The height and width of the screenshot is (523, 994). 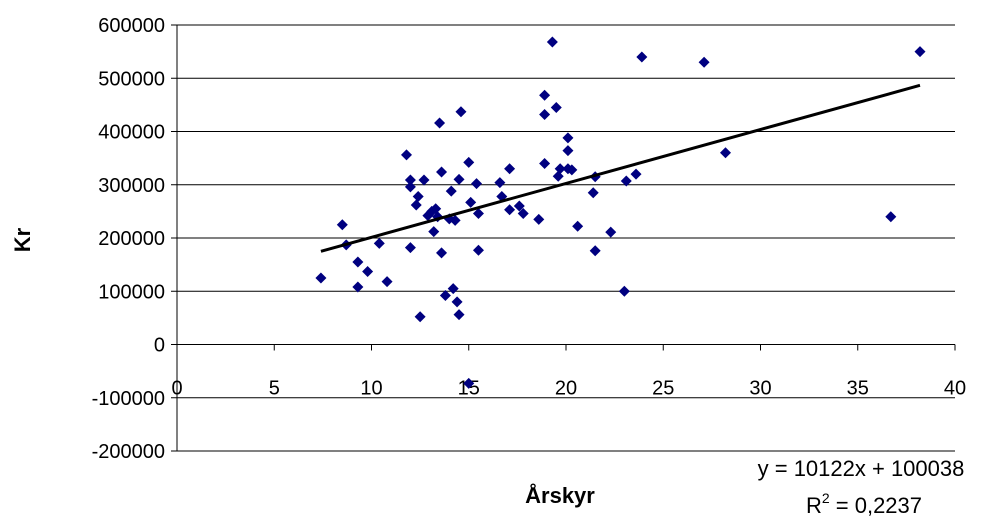 I want to click on r-squared-superscript: 2, so click(x=826, y=498).